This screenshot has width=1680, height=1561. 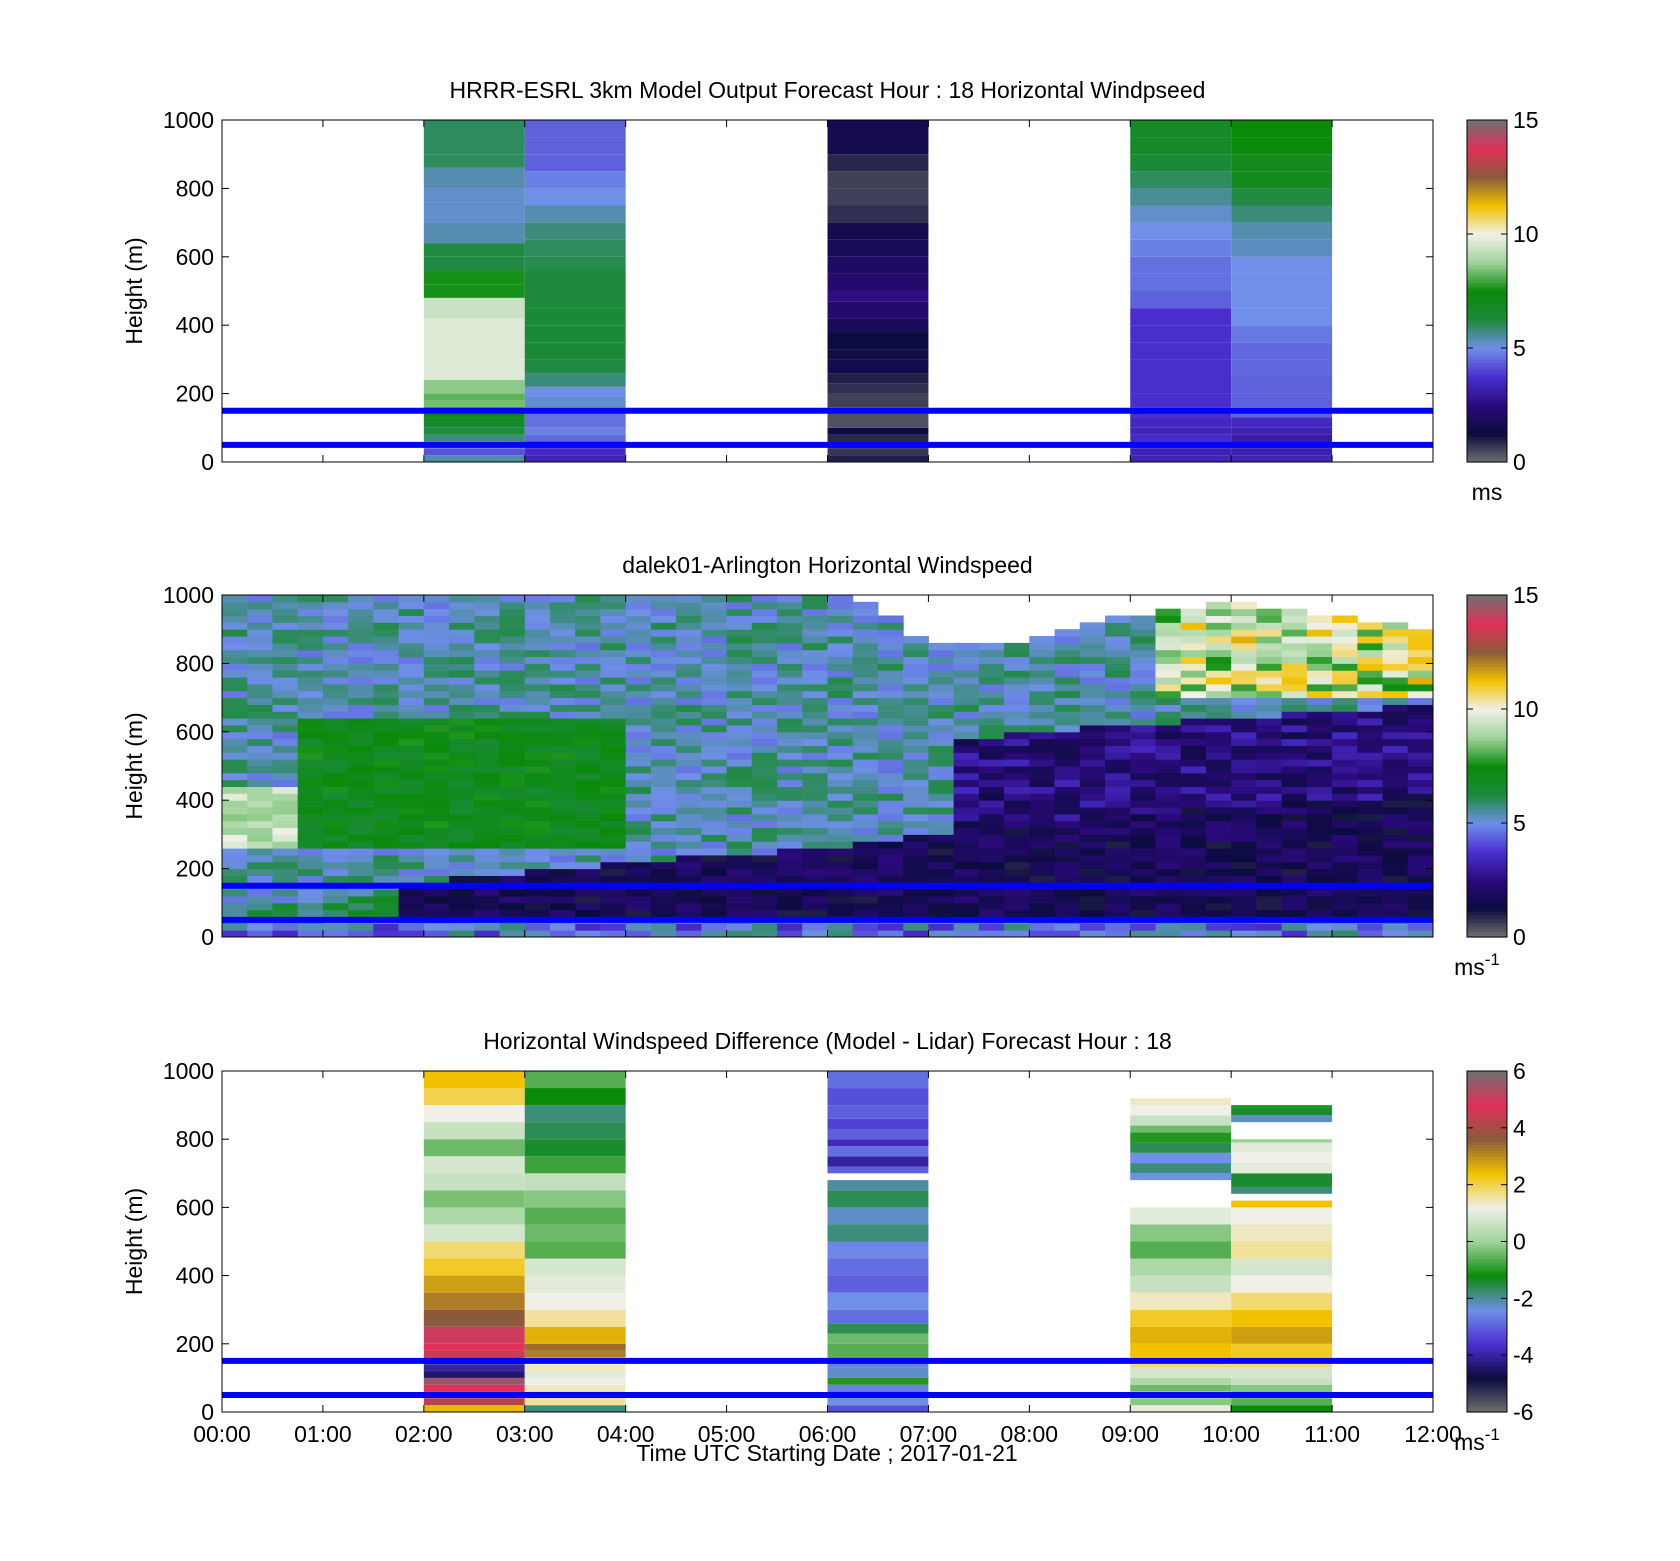 I want to click on colorbar-unit-base: ms, so click(x=1487, y=492).